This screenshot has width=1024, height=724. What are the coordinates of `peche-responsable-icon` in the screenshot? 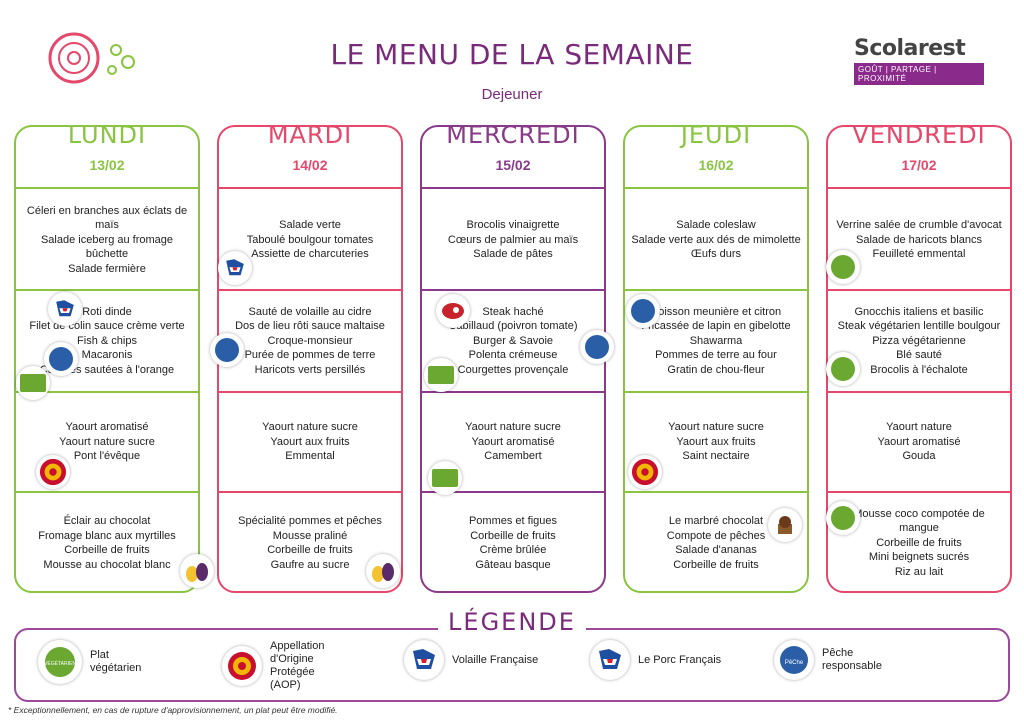 It's located at (597, 347).